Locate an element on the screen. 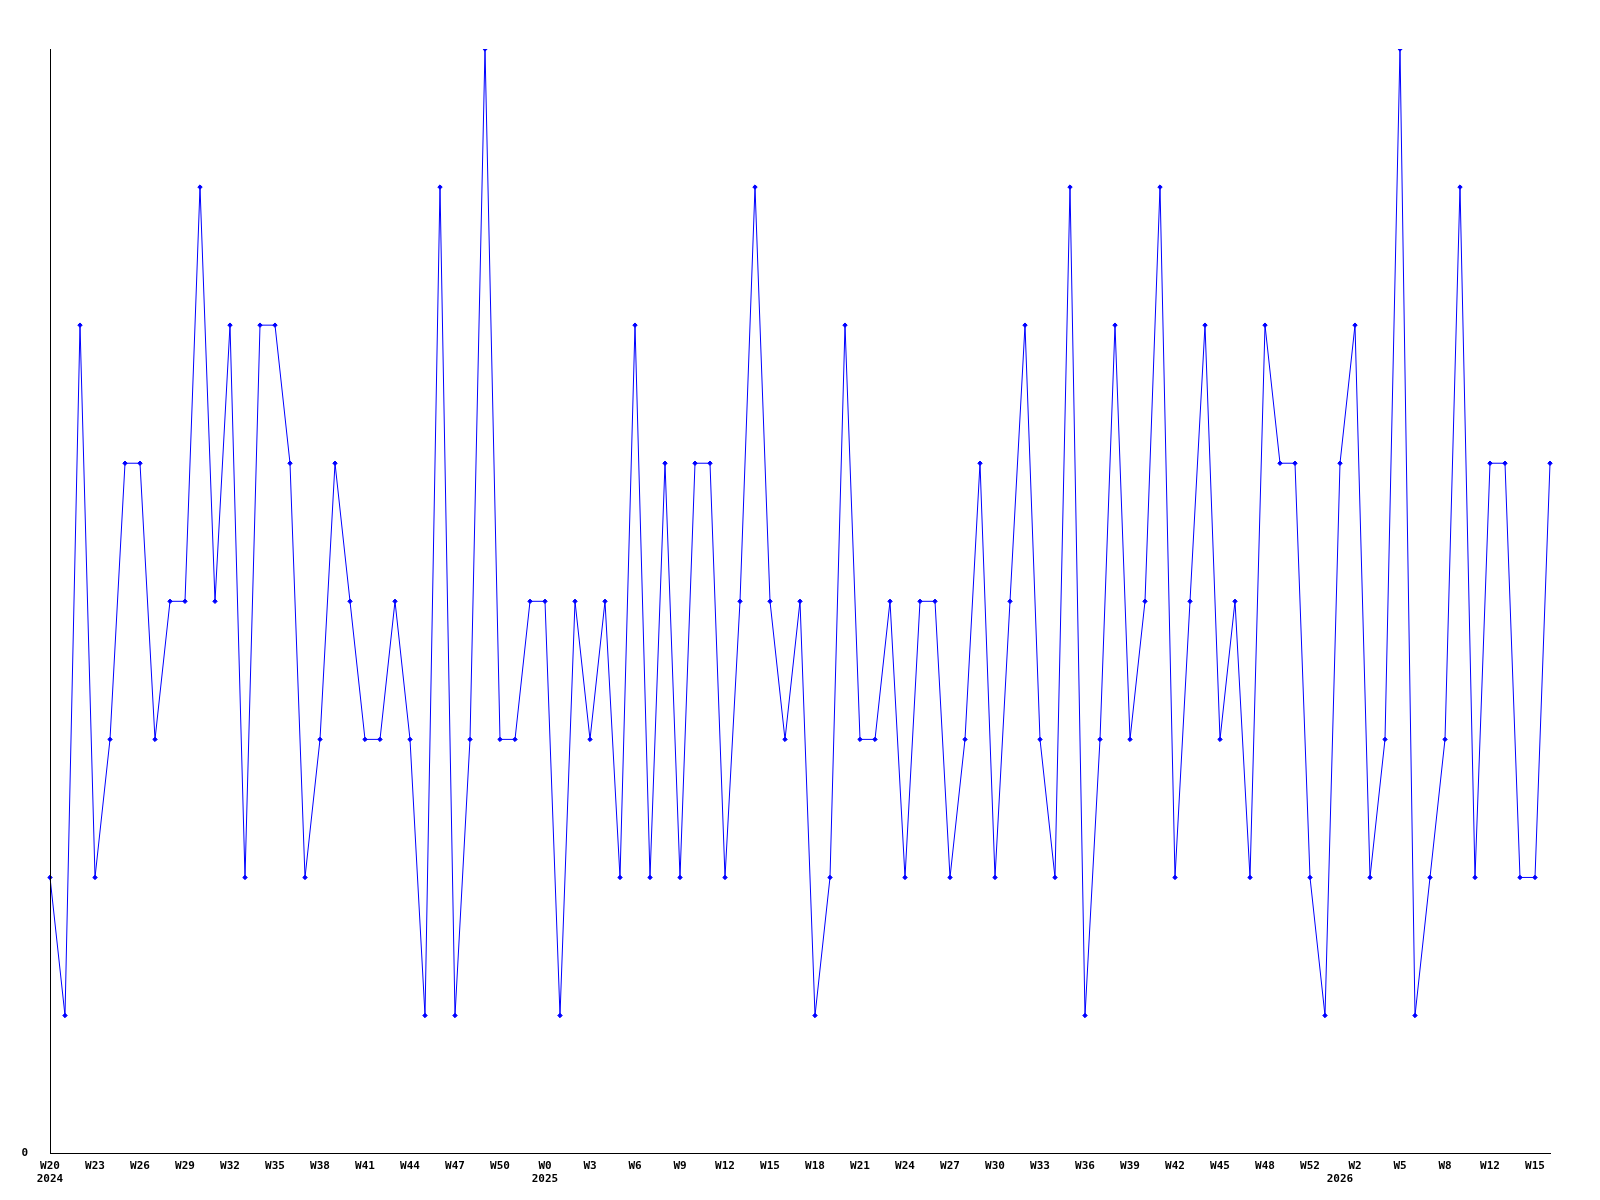  x-tick-label: W20 2024 is located at coordinates (50, 1172).